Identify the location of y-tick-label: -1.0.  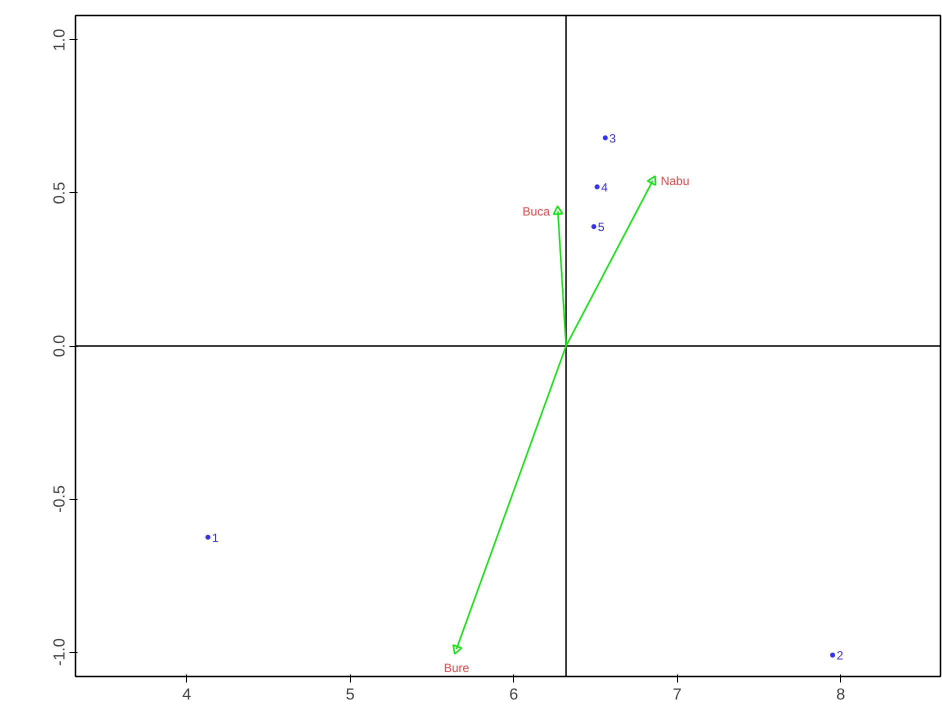
(60, 652).